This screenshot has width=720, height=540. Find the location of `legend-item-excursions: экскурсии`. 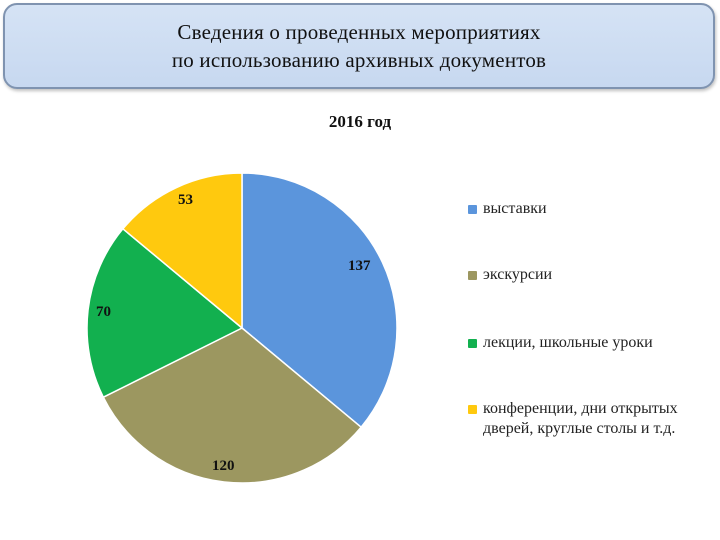

legend-item-excursions: экскурсии is located at coordinates (580, 275).